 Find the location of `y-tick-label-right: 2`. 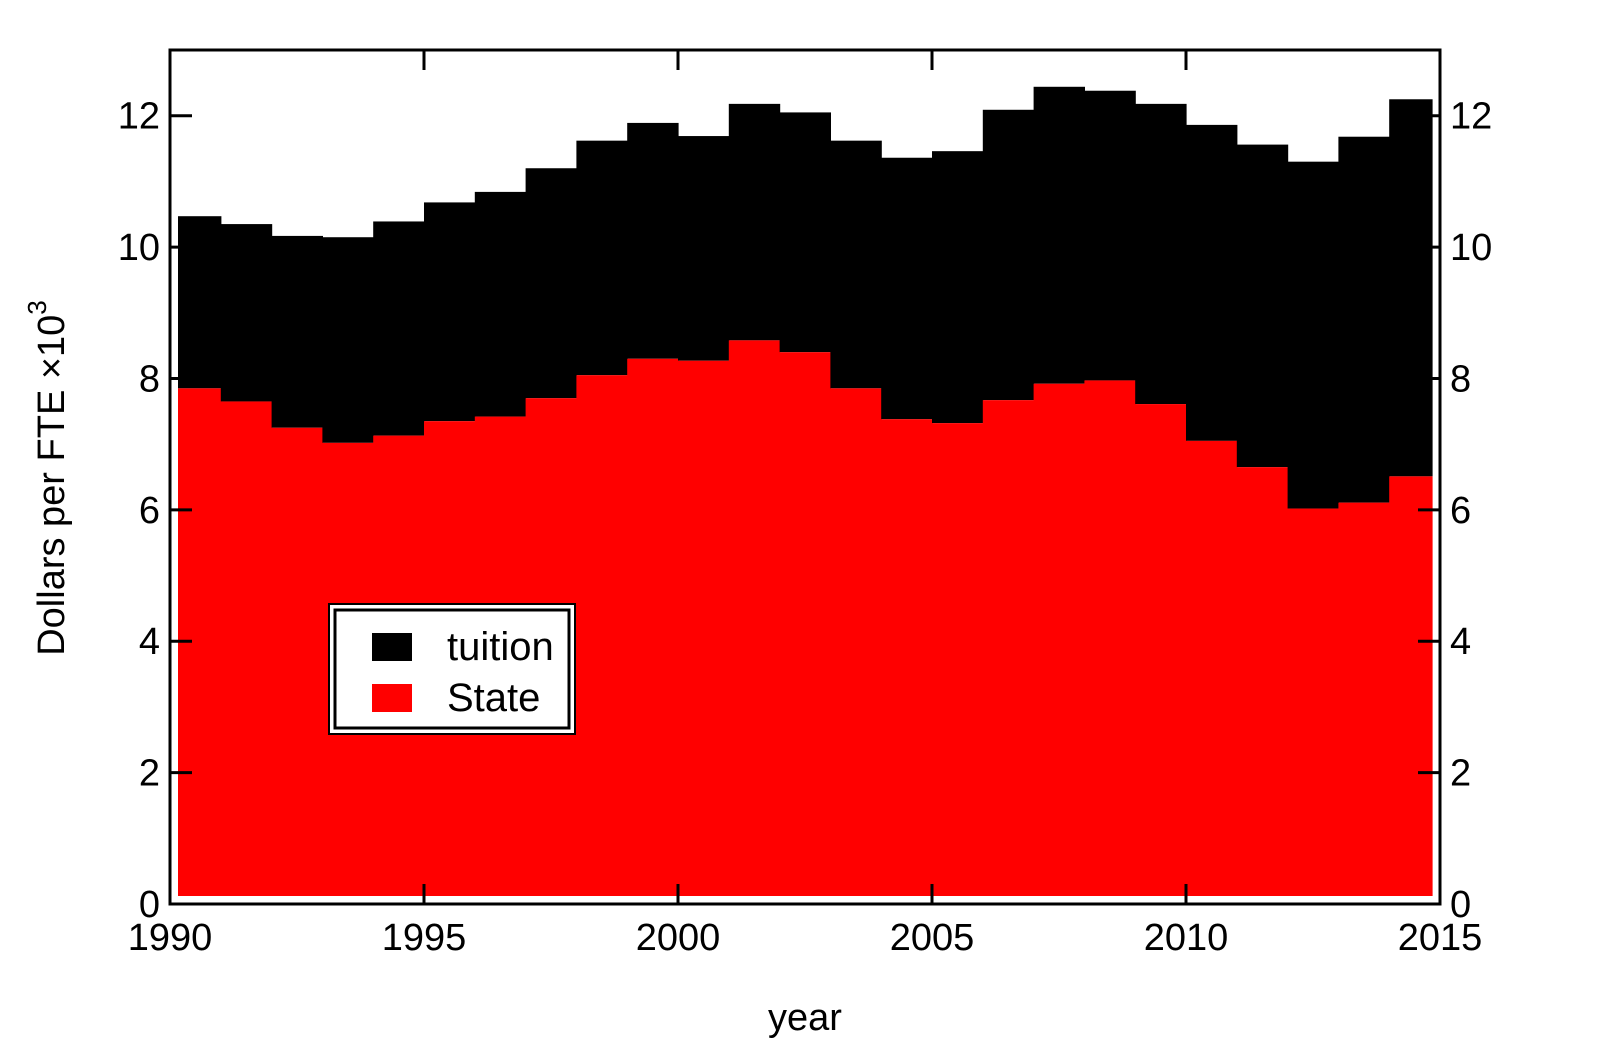

y-tick-label-right: 2 is located at coordinates (1460, 774).